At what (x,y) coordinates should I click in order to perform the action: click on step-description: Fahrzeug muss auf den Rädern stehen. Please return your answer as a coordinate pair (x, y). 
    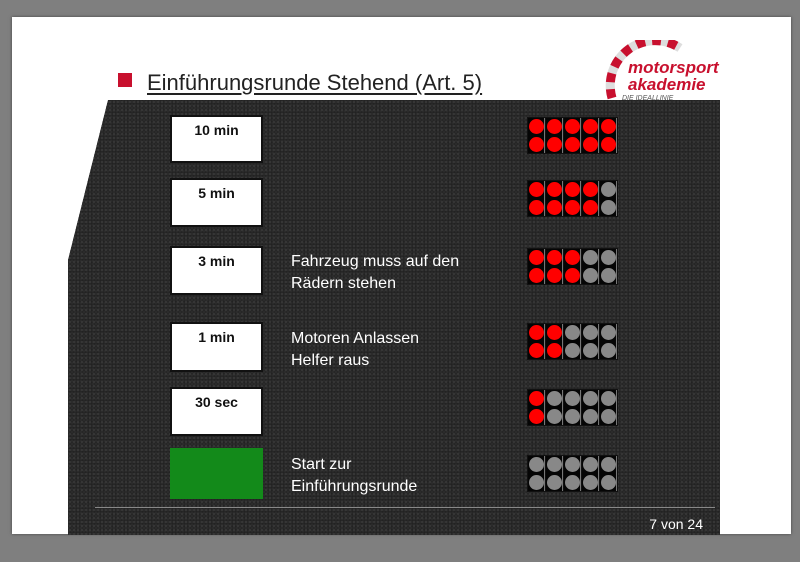
    Looking at the image, I should click on (375, 273).